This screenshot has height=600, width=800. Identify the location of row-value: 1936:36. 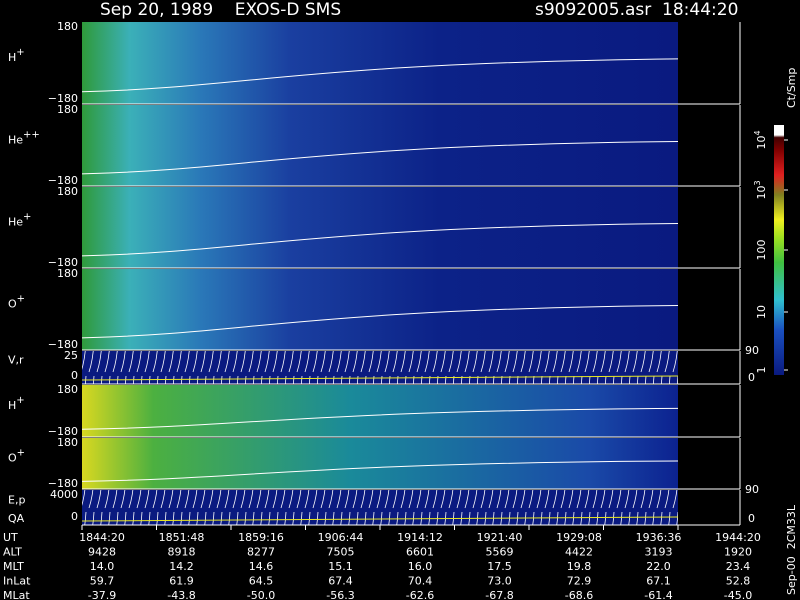
(659, 537).